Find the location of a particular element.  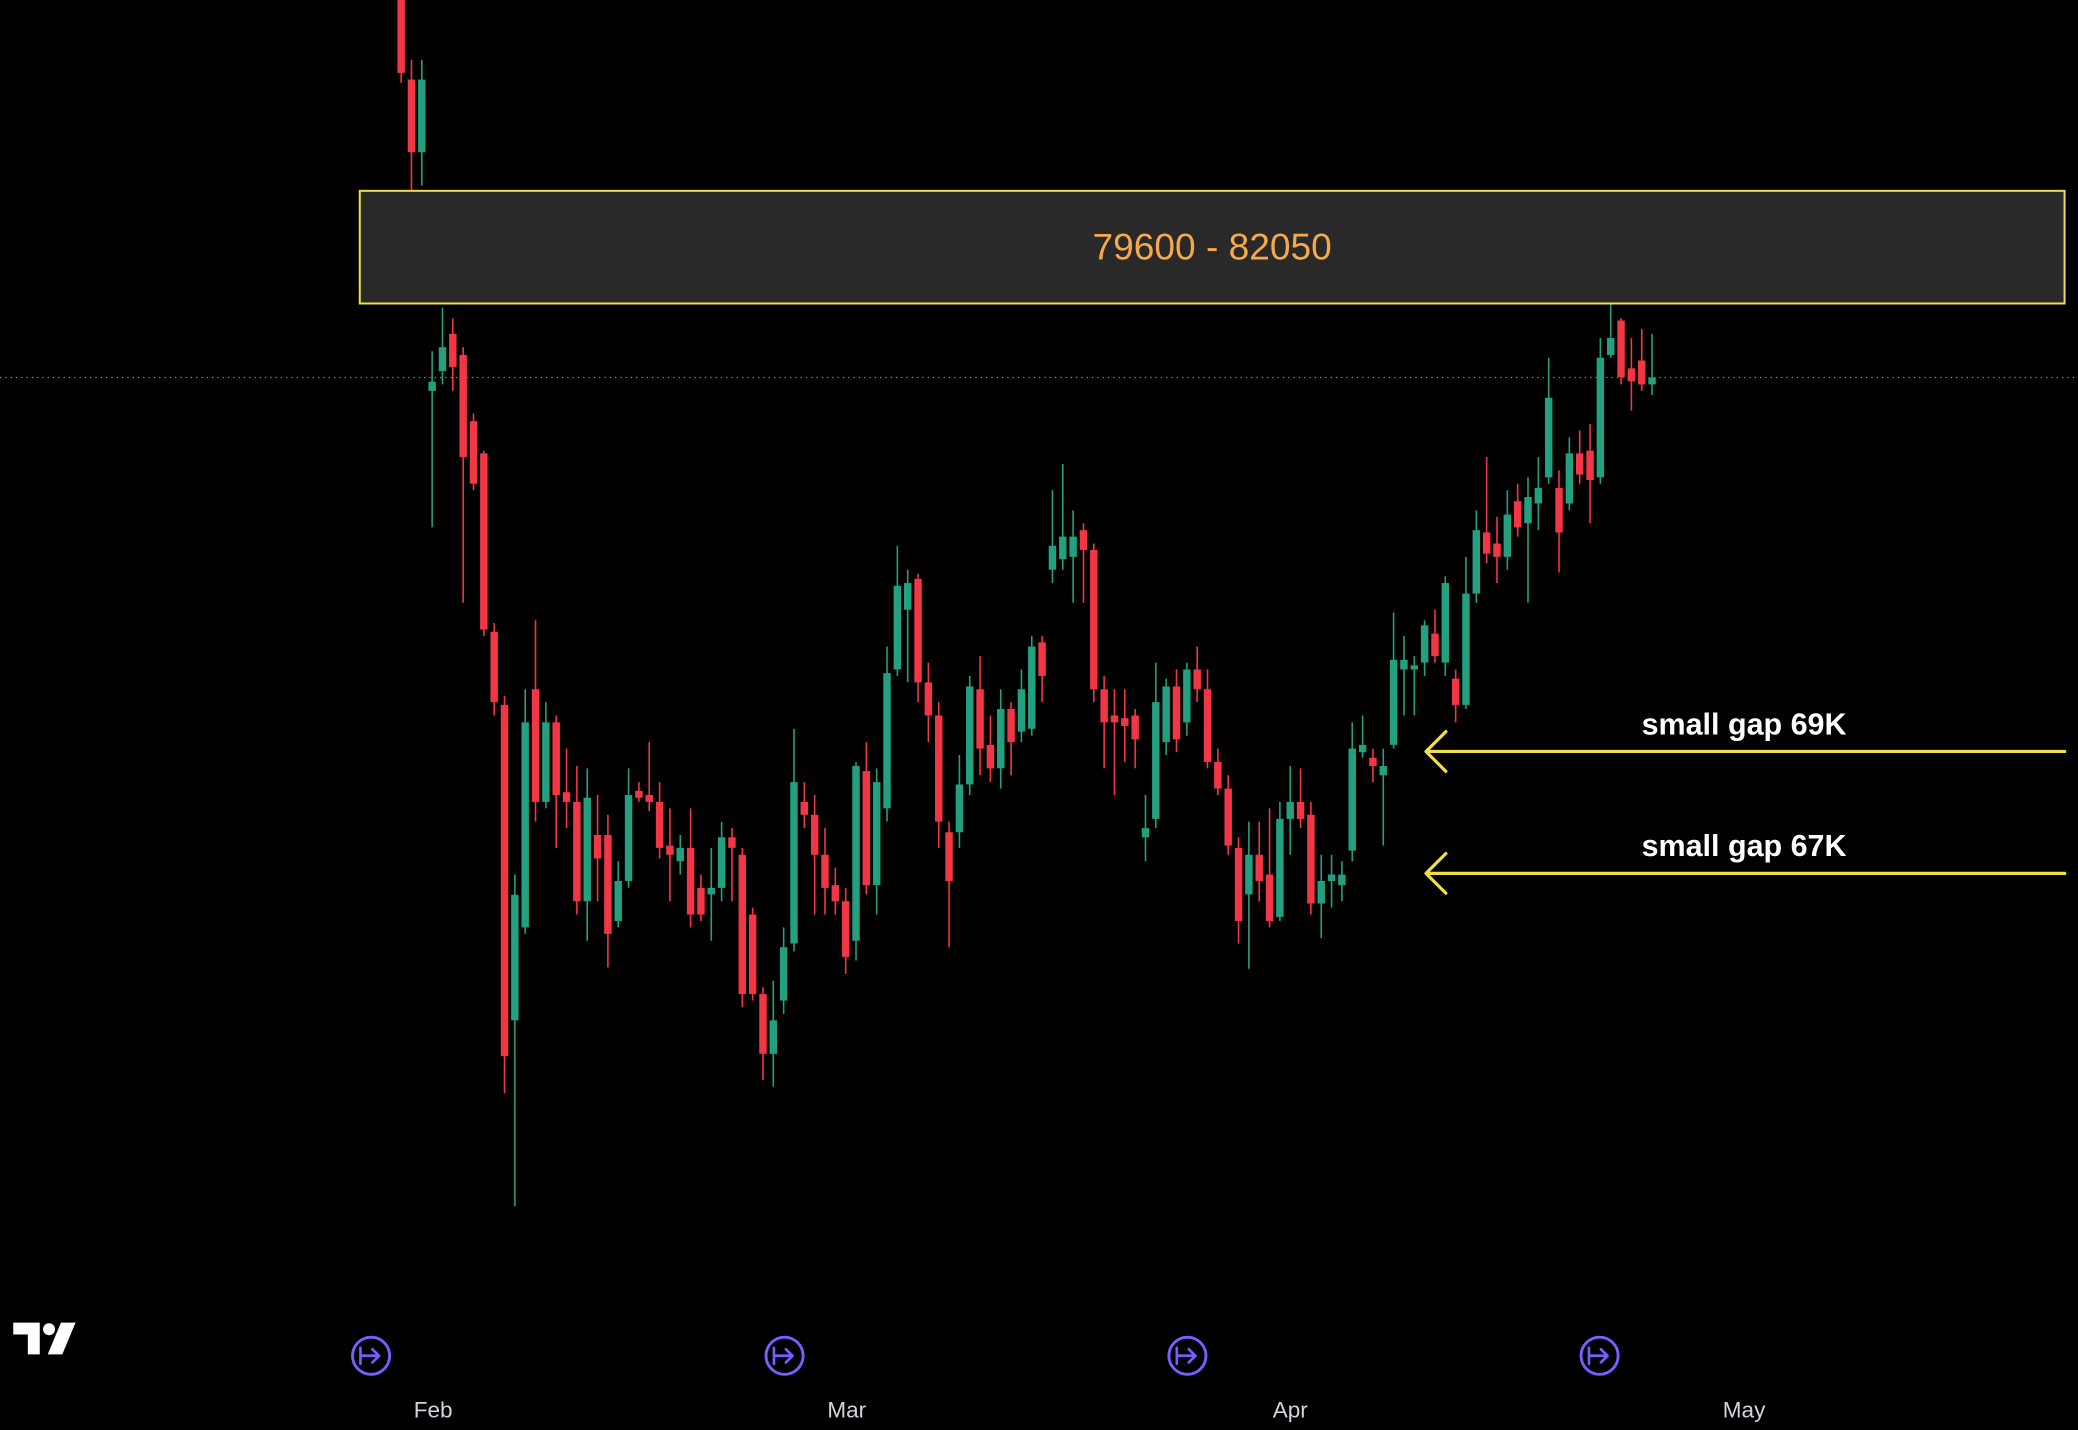

zone: 79600 - 82050 is located at coordinates (1212, 247).